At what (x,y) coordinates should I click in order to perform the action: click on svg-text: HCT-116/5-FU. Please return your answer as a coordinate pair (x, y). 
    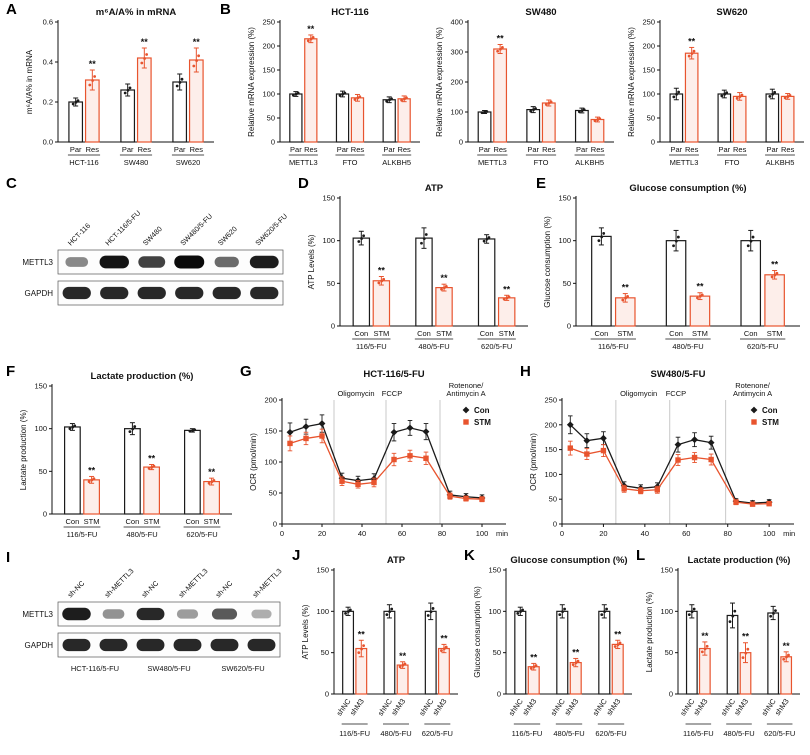
    Looking at the image, I should click on (122, 227).